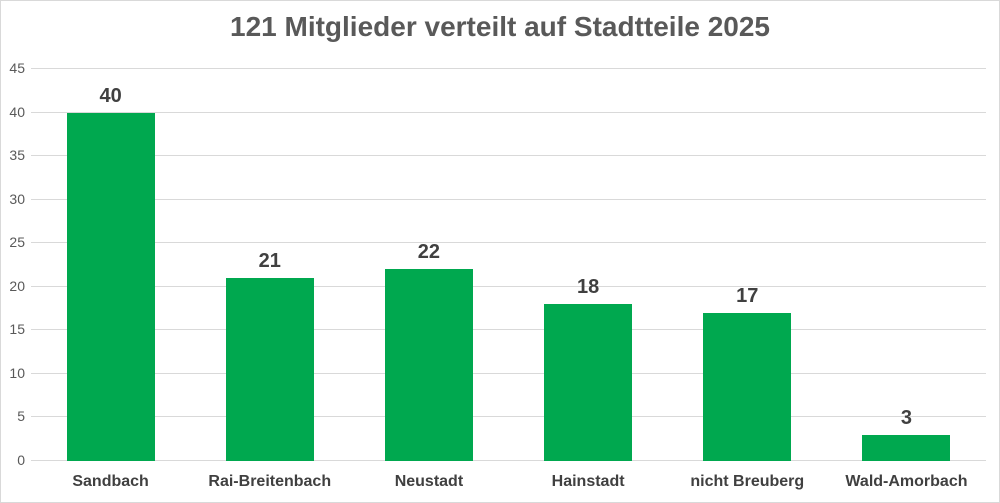  What do you see at coordinates (428, 265) in the screenshot?
I see `bar-slot: 22` at bounding box center [428, 265].